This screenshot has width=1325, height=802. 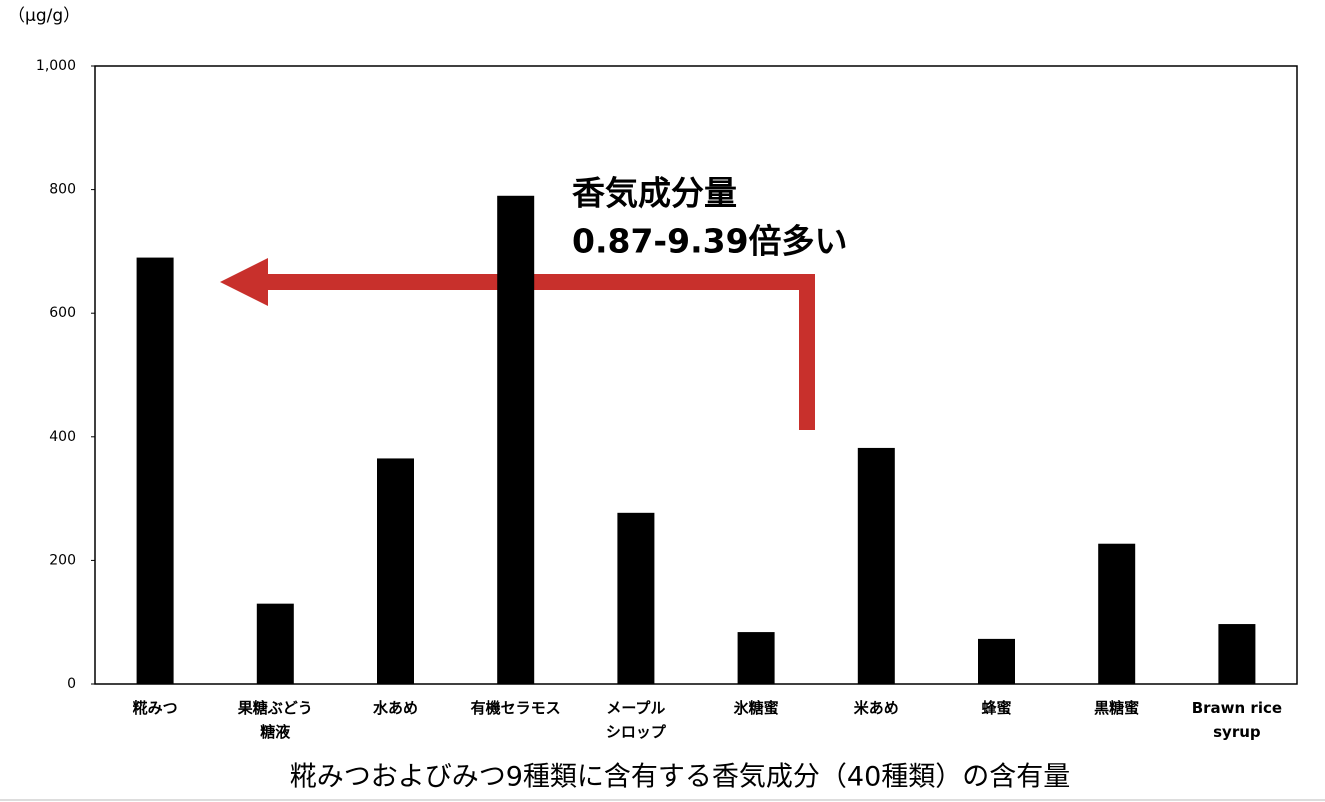 I want to click on y-tick-label: 800, so click(x=62, y=190).